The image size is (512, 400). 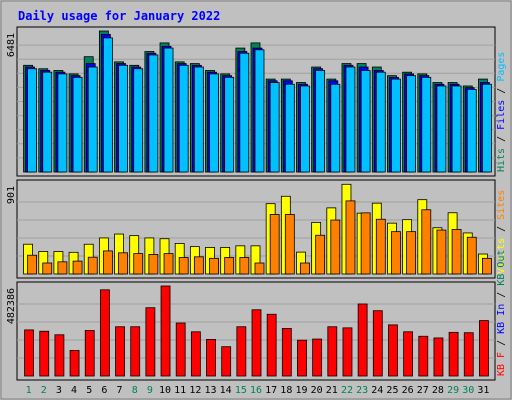 What do you see at coordinates (11, 45) in the screenshot?
I see `y-max-label: 6481` at bounding box center [11, 45].